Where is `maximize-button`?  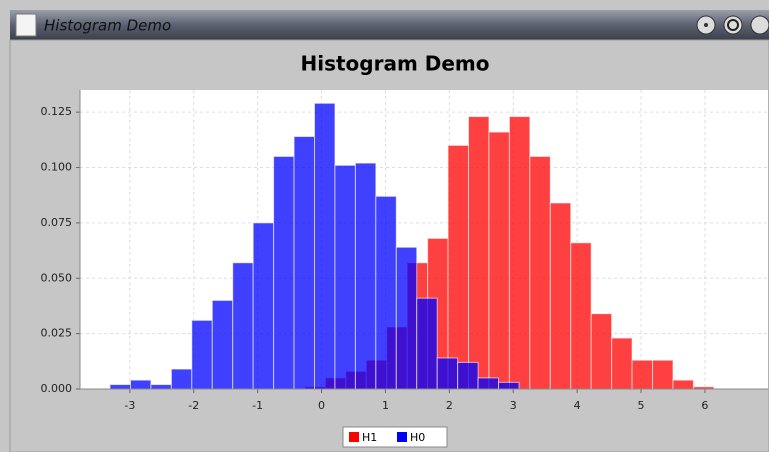
maximize-button is located at coordinates (733, 25).